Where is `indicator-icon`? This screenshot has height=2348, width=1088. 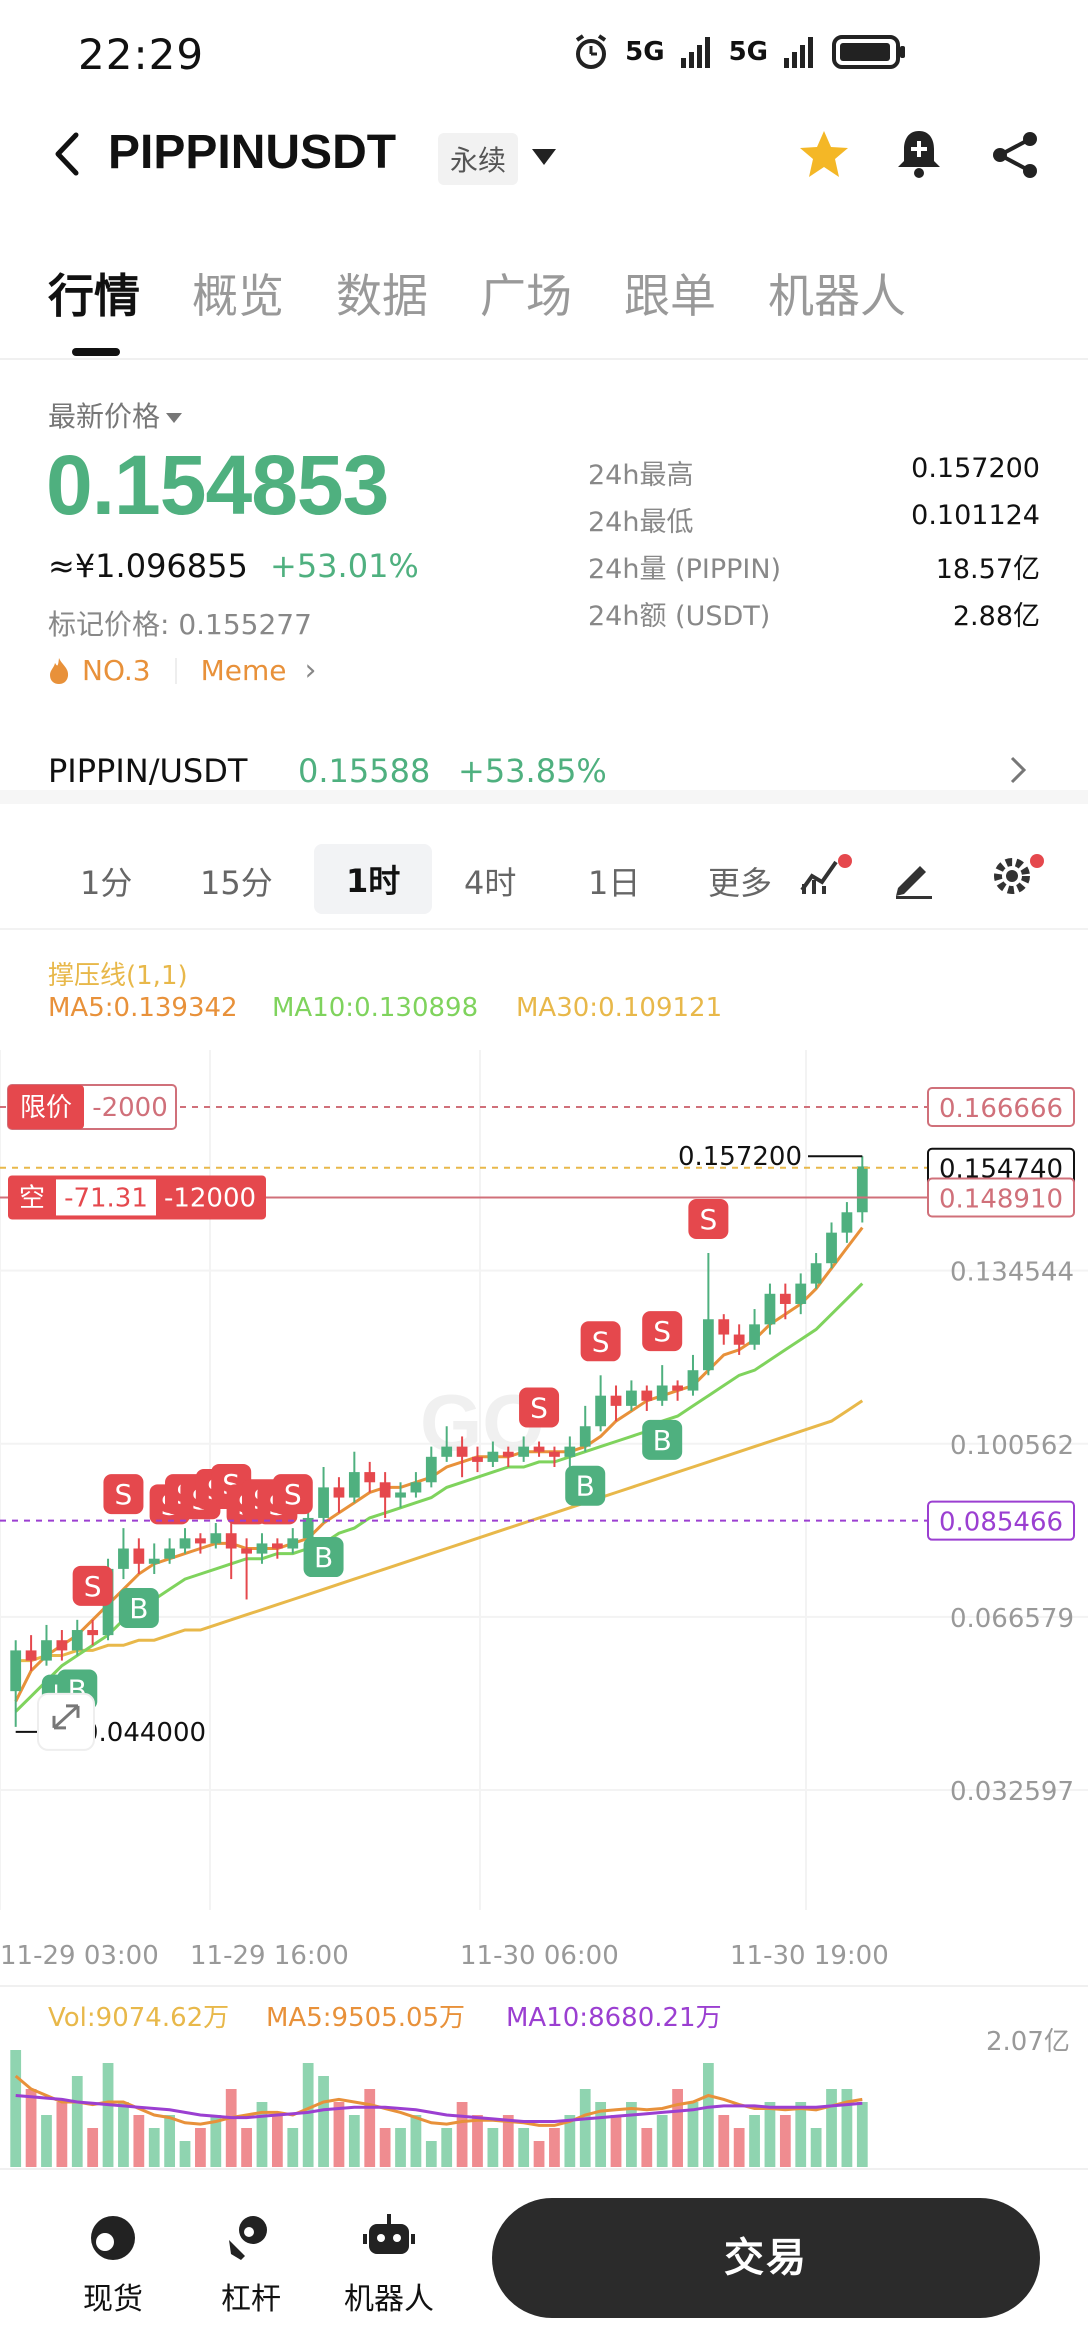 indicator-icon is located at coordinates (820, 876).